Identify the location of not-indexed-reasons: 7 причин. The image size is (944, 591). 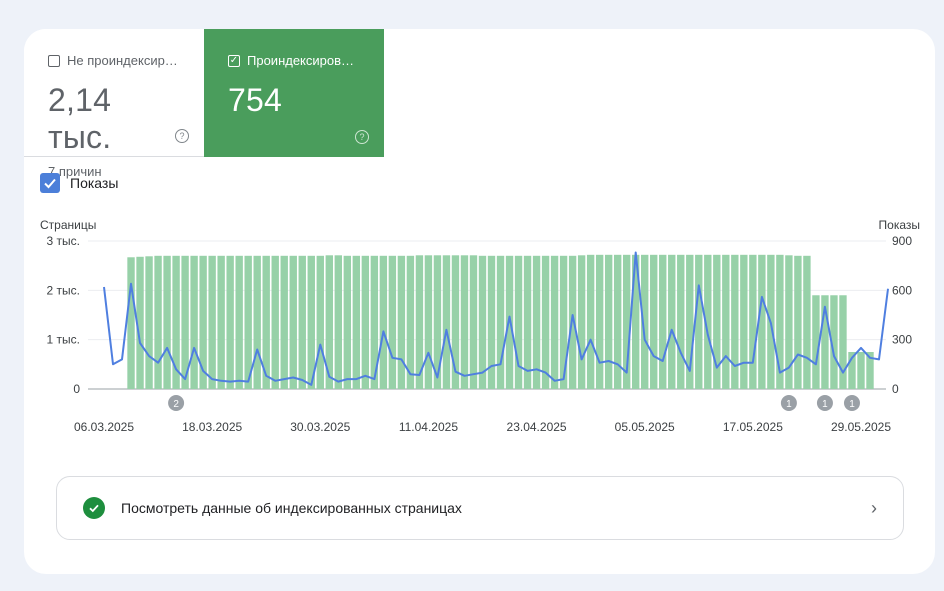
(75, 171).